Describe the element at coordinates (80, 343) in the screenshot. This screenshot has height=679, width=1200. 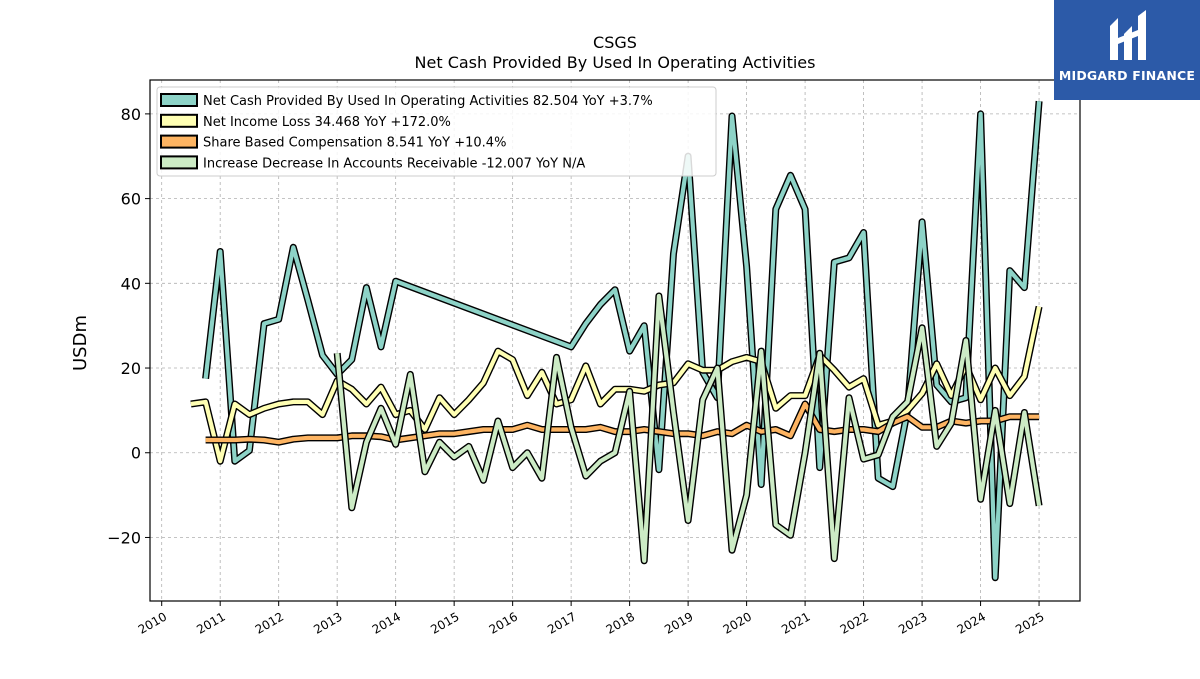
I see `y-axis-label: USDm` at that location.